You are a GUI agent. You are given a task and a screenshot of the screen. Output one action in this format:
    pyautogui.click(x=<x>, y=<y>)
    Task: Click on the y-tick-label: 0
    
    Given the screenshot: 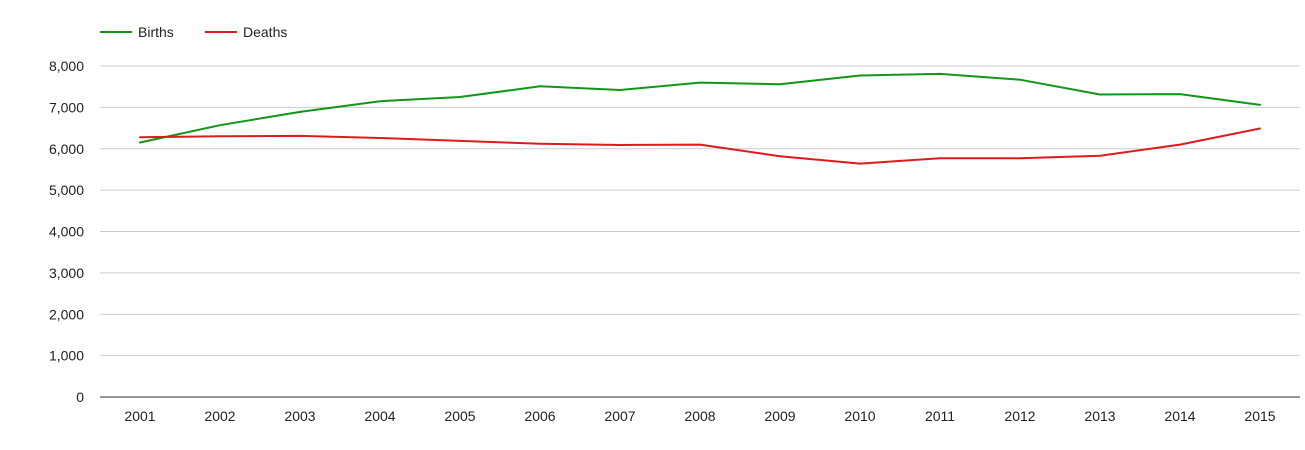 What is the action you would take?
    pyautogui.click(x=80, y=397)
    